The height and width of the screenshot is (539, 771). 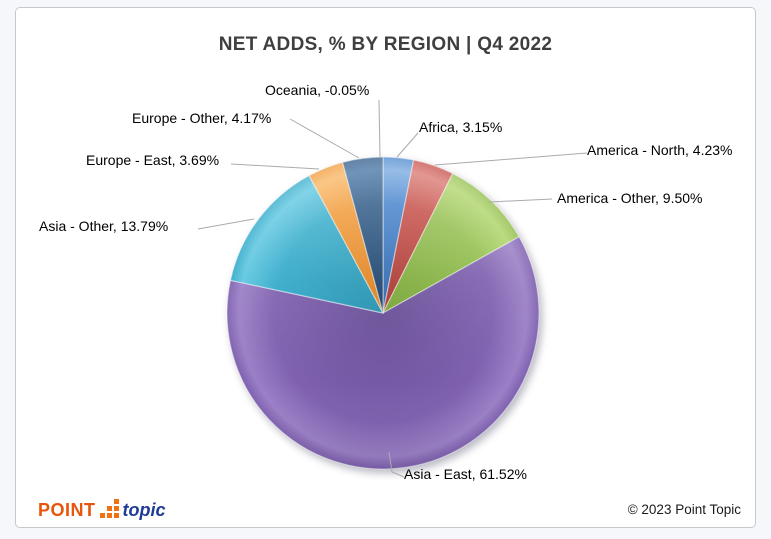 What do you see at coordinates (317, 90) in the screenshot?
I see `data-label-oceania: Oceania, -0.05%` at bounding box center [317, 90].